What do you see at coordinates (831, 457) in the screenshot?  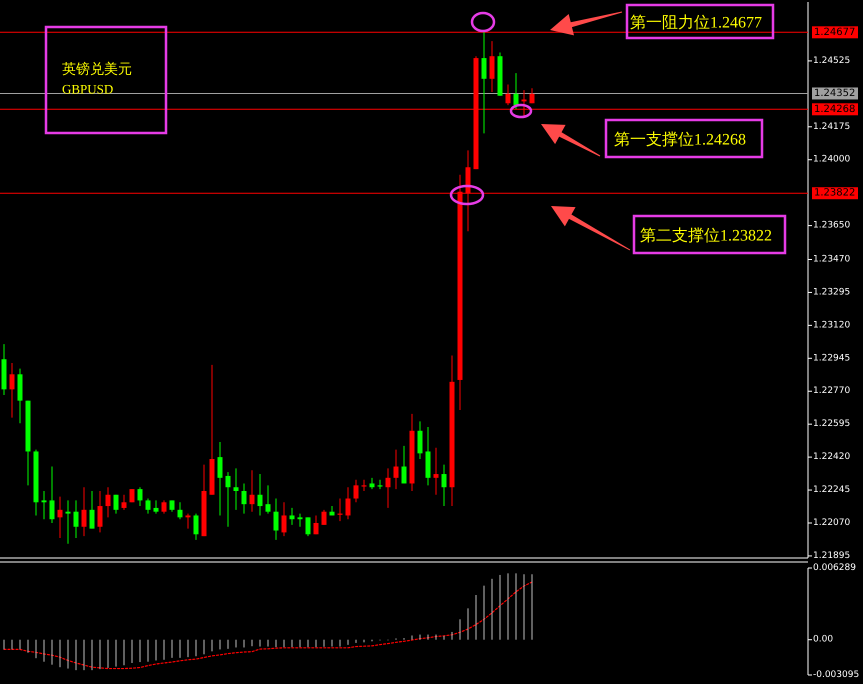 I see `y-tick-label: 1.22420` at bounding box center [831, 457].